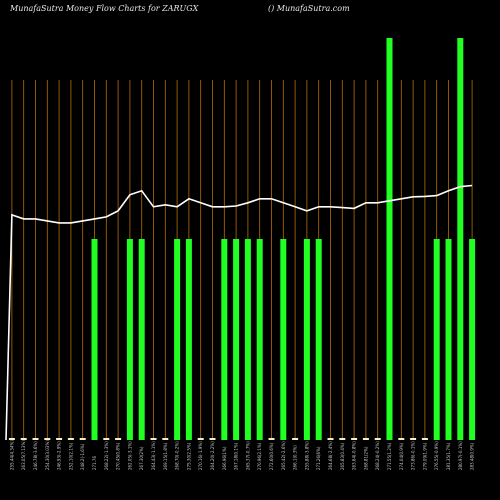 Image resolution: width=500 pixels, height=500 pixels. Describe the element at coordinates (318, 458) in the screenshot. I see `x-tick-label: 271.26(6%)` at that location.